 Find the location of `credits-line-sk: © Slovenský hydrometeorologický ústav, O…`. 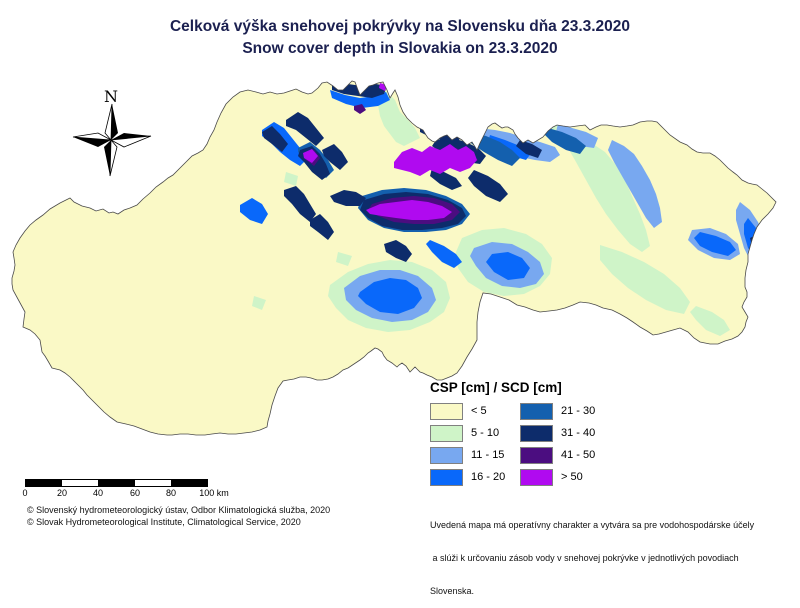

credits-line-sk: © Slovenský hydrometeorologický ústav, O… is located at coordinates (179, 510).